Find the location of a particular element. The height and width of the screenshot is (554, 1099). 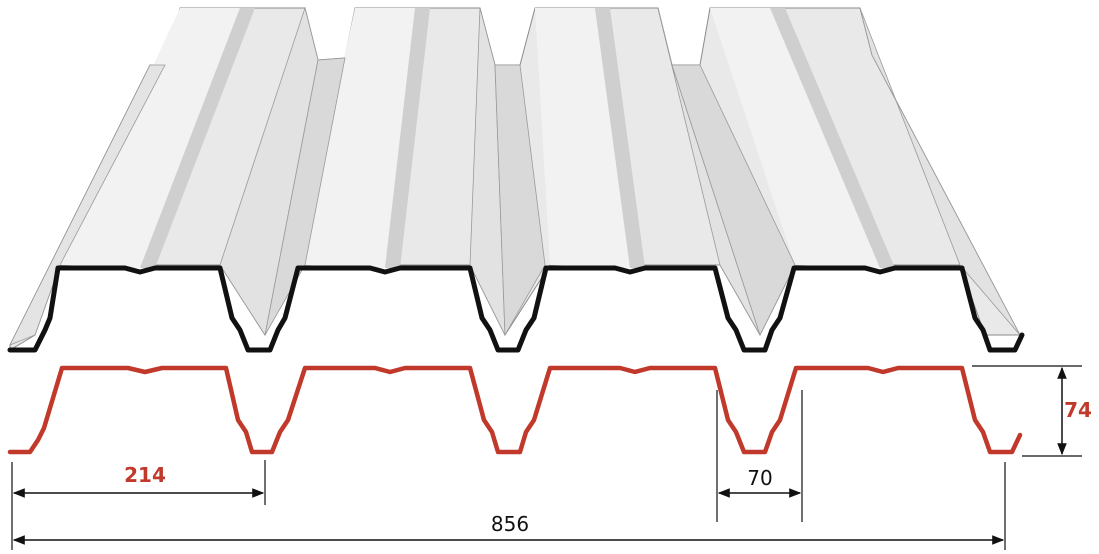

label-rib-pitch: 214 is located at coordinates (145, 475).